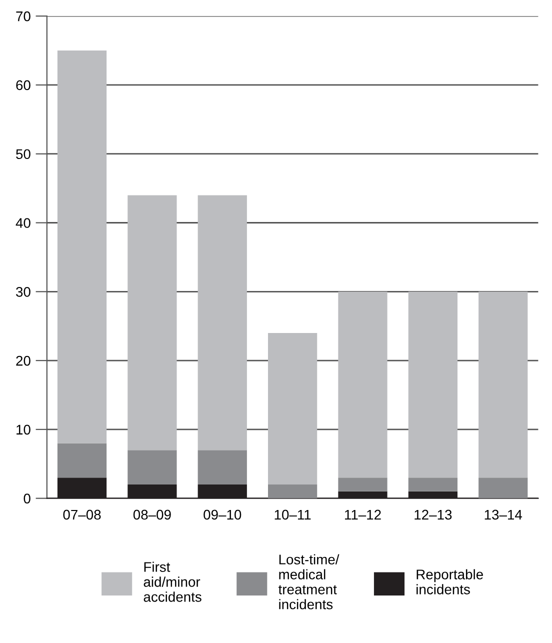 This screenshot has height=643, width=552. Describe the element at coordinates (223, 515) in the screenshot. I see `x-tick-label: 09–10` at that location.